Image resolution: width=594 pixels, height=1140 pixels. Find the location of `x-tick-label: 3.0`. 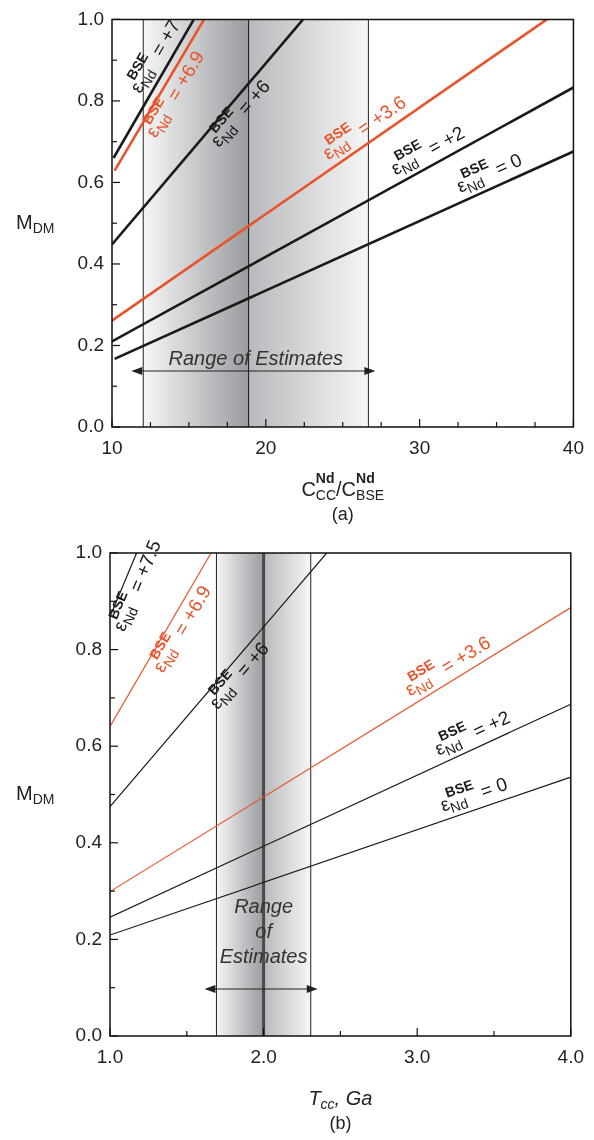

x-tick-label: 3.0 is located at coordinates (417, 1056).